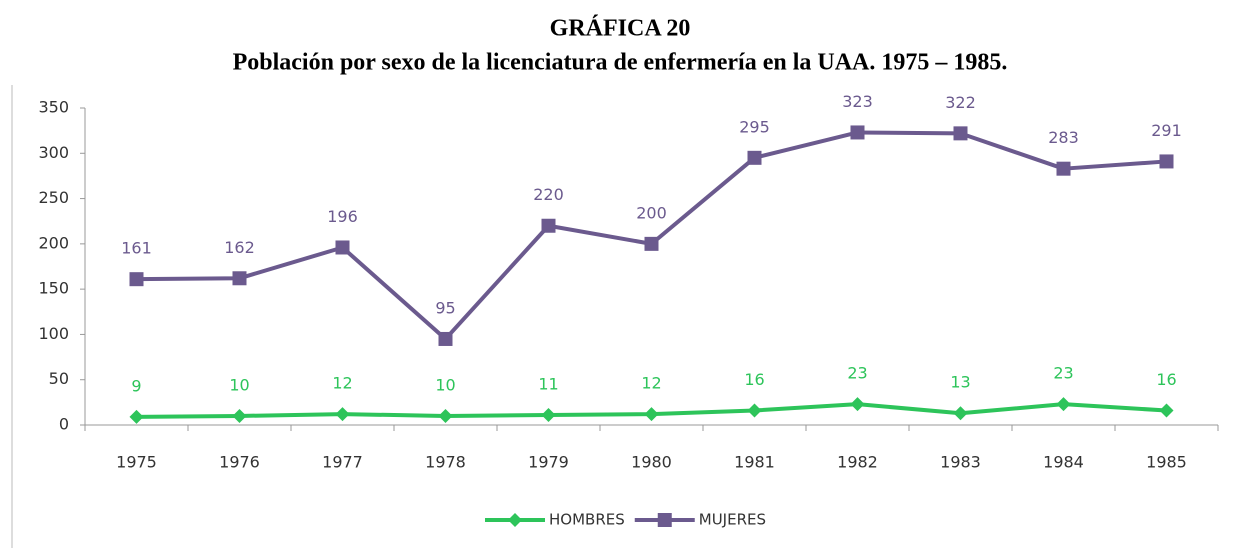 Image resolution: width=1241 pixels, height=548 pixels. What do you see at coordinates (1166, 130) in the screenshot?
I see `data-label: 291` at bounding box center [1166, 130].